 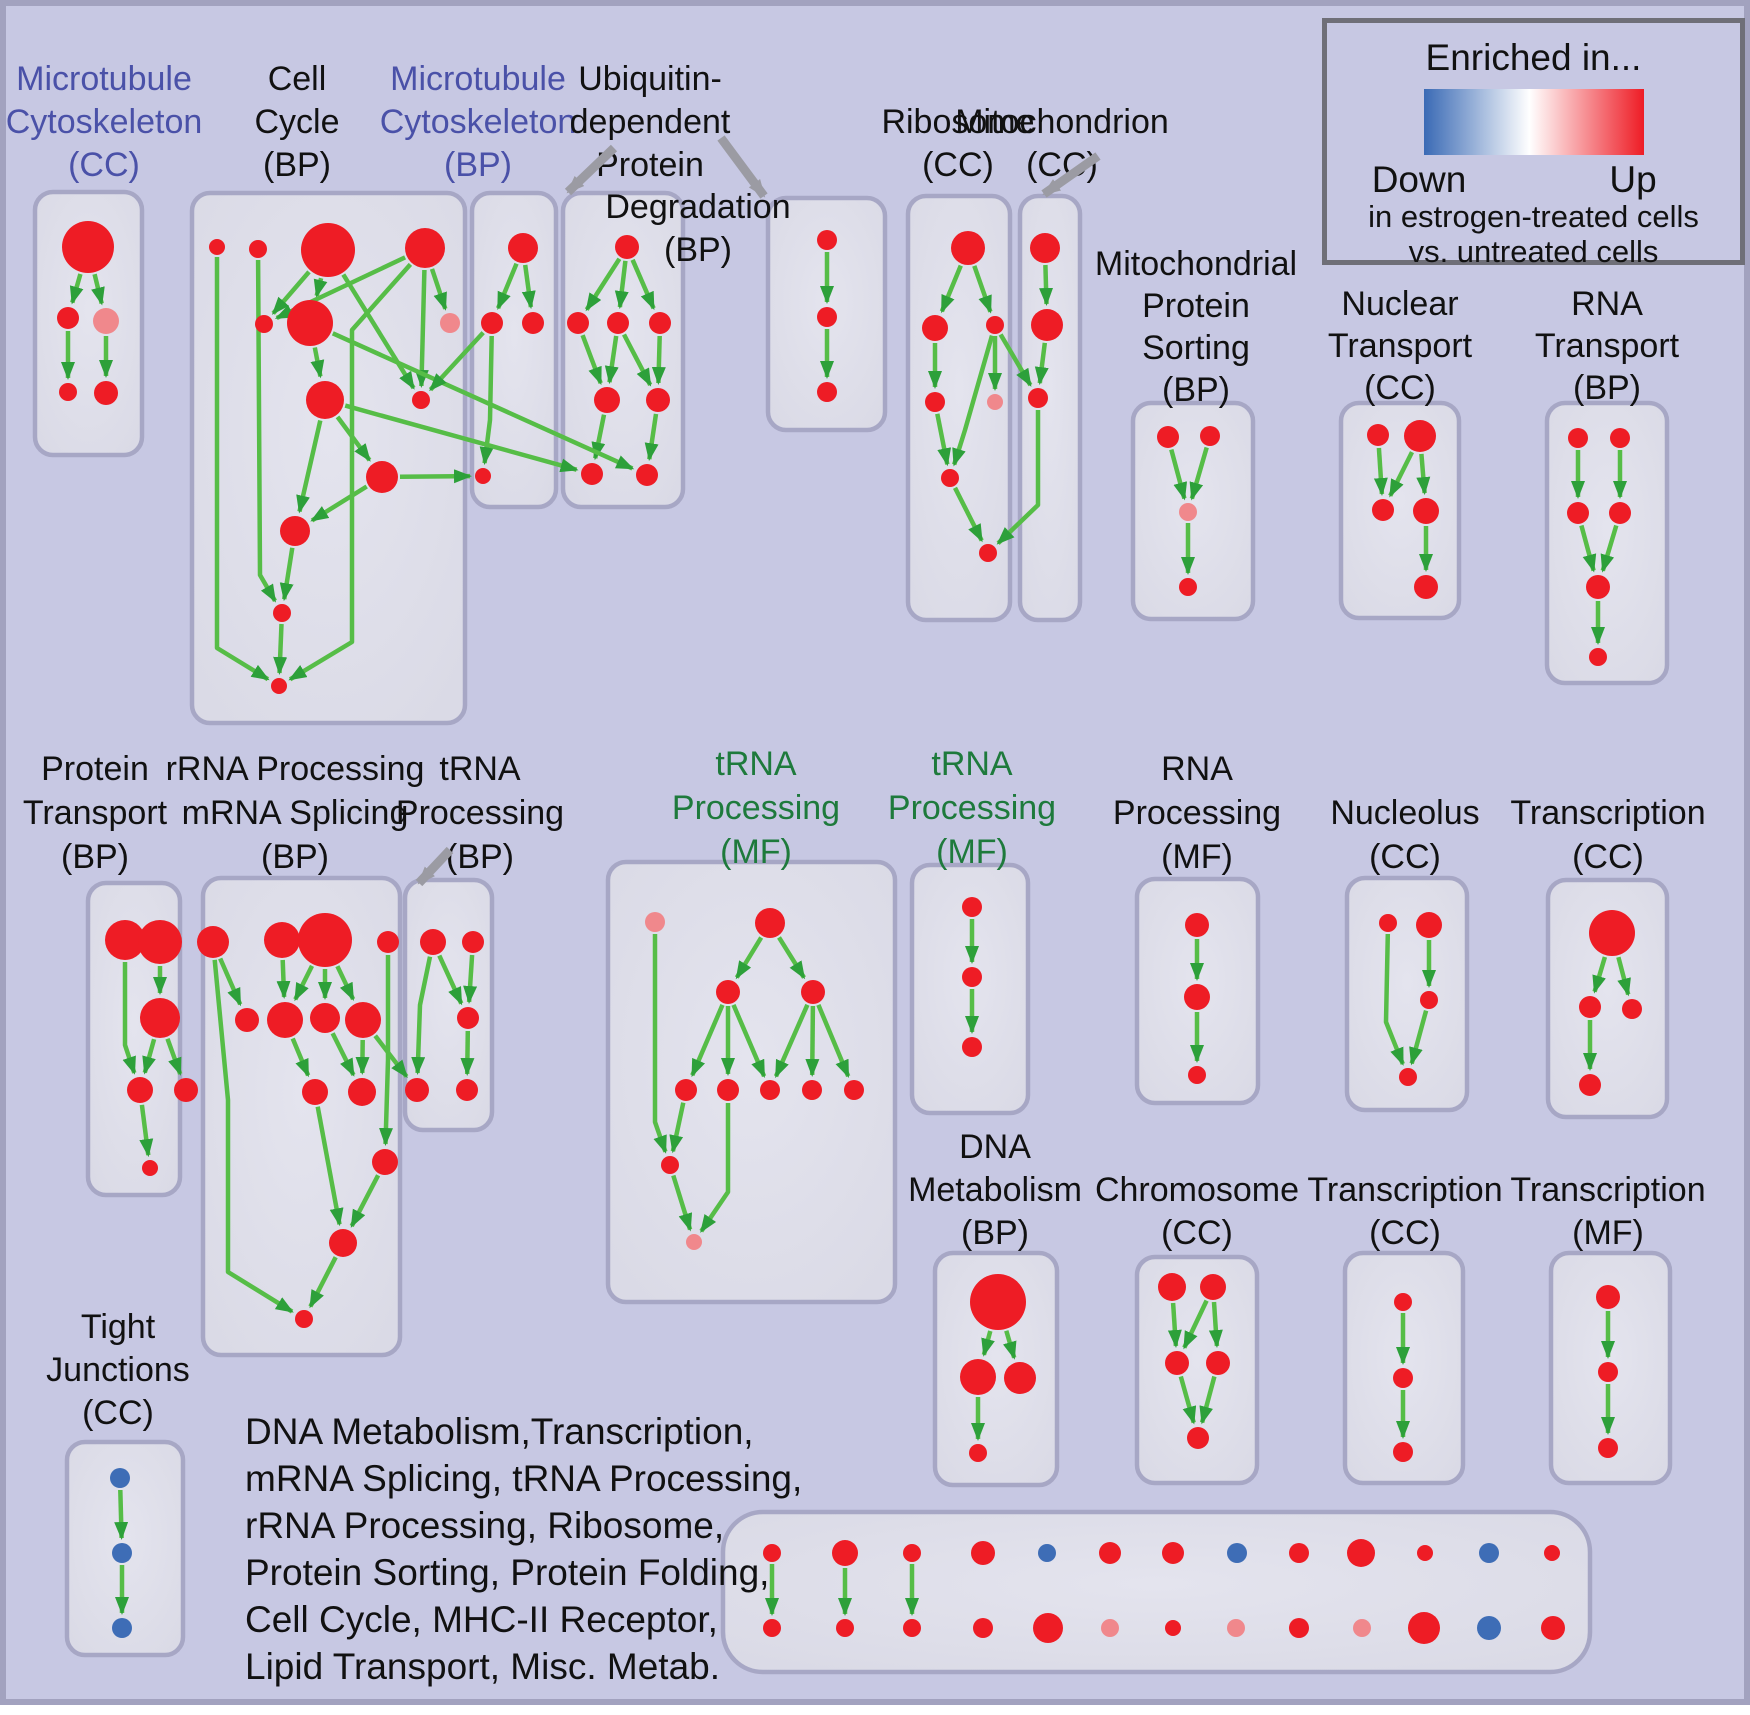 What do you see at coordinates (1407, 994) in the screenshot?
I see `nucleolus-cc` at bounding box center [1407, 994].